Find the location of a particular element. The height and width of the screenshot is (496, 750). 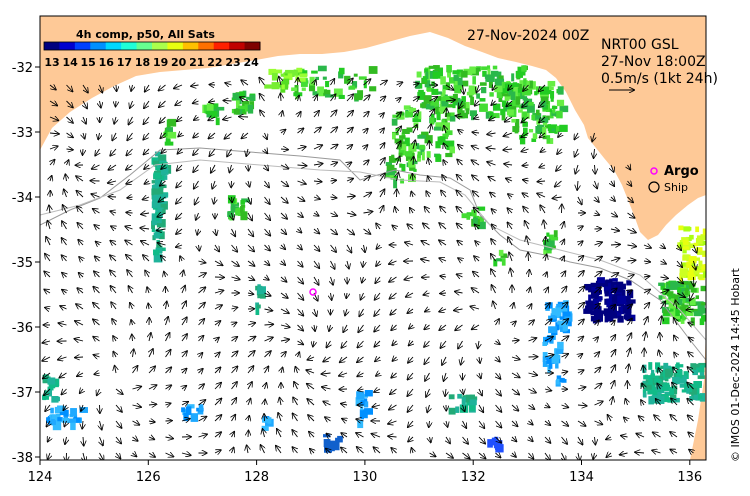

x-tick-label: 134 is located at coordinates (581, 477).